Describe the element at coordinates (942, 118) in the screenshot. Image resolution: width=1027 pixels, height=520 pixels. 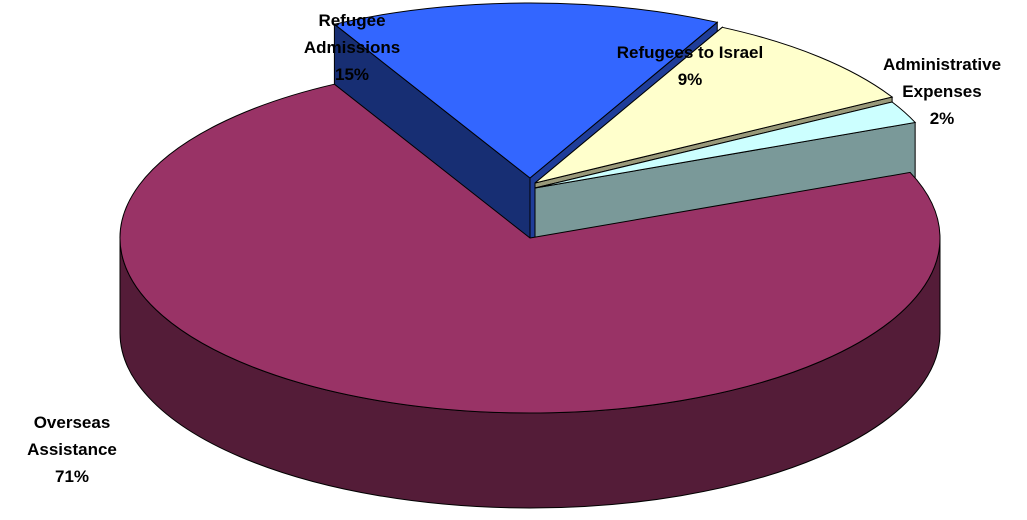
I see `pie-value-label: 2%` at that location.